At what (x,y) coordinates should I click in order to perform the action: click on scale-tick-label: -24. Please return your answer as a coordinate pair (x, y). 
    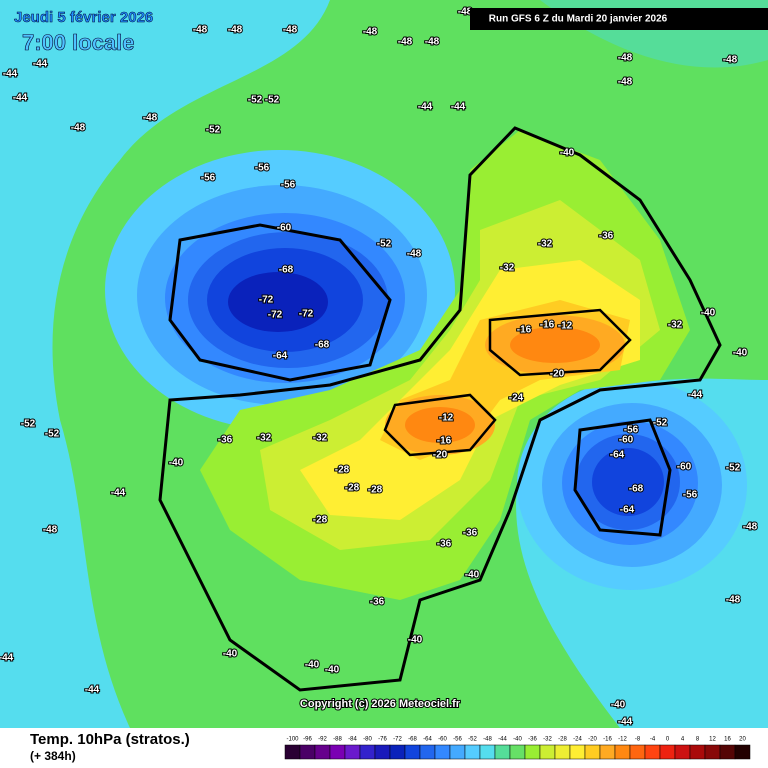
    Looking at the image, I should click on (577, 740).